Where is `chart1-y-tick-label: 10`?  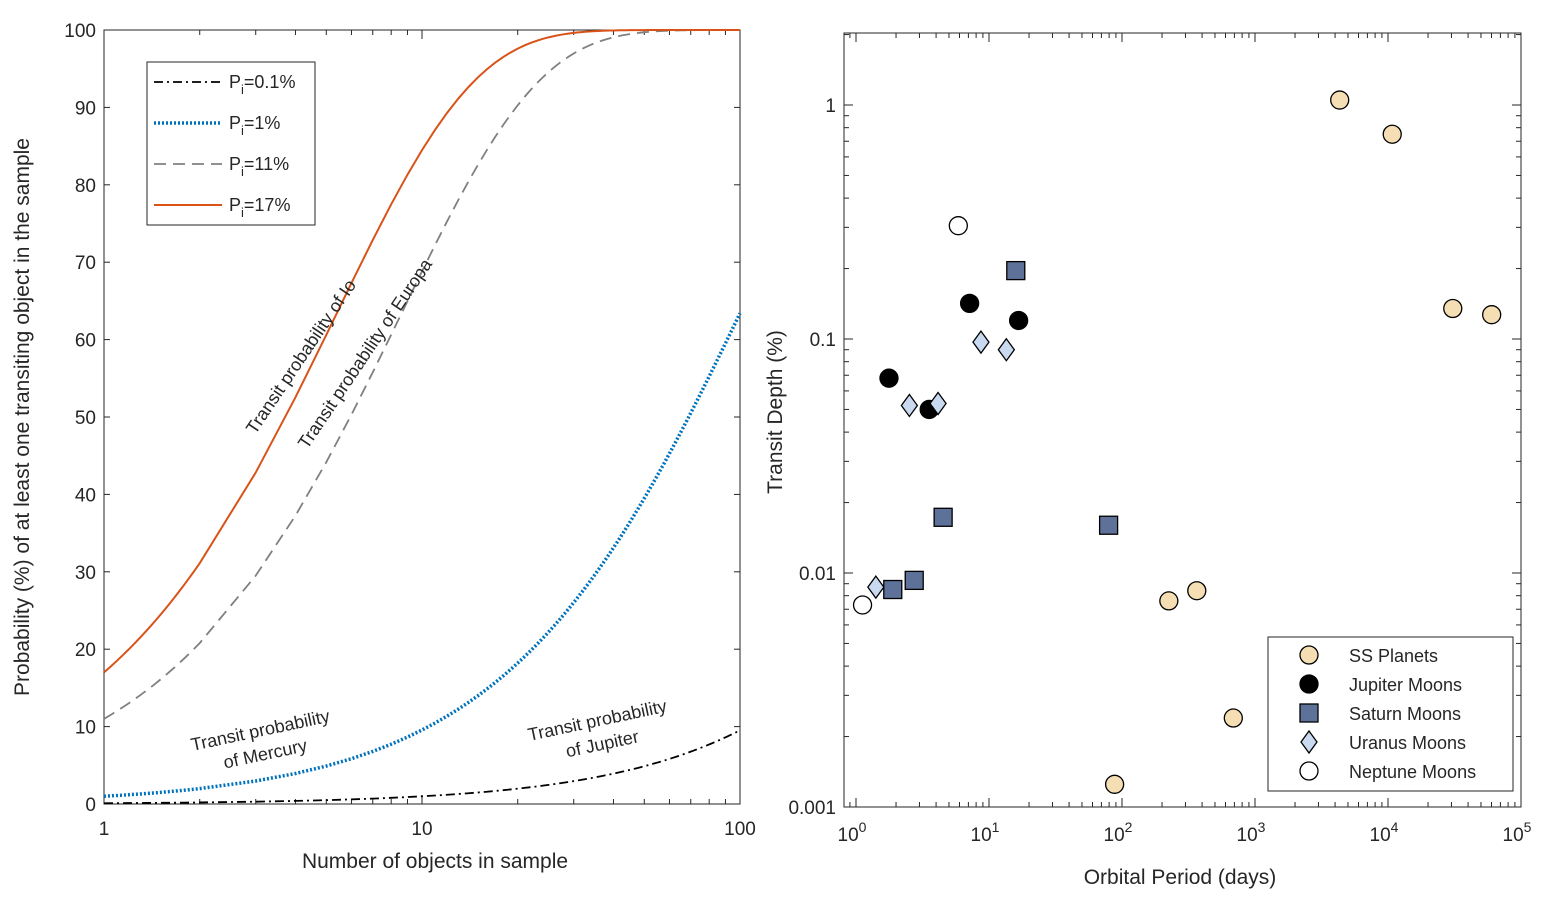
chart1-y-tick-label: 10 is located at coordinates (85, 728).